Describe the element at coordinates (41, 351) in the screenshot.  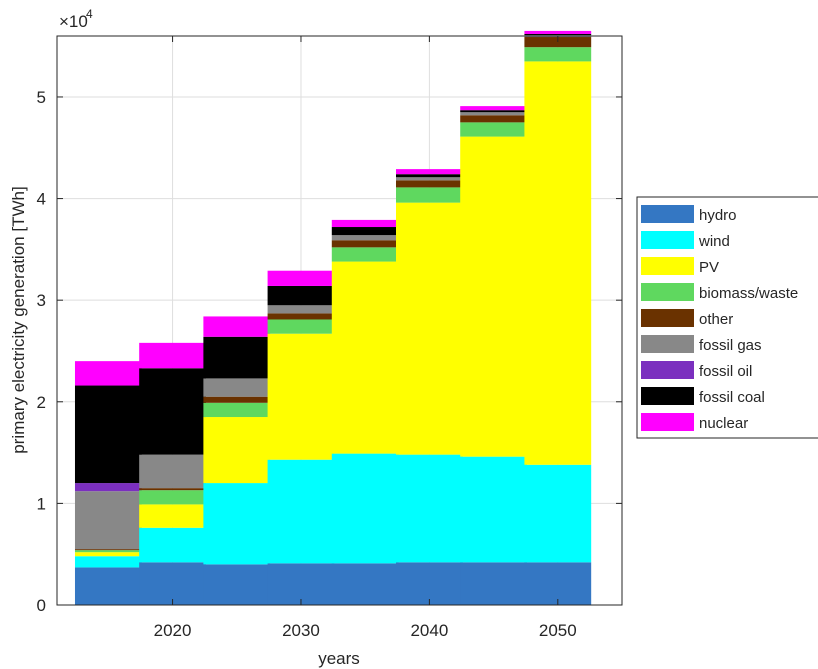
I see `y-tick-labels: 0 1 2 3 4 5` at that location.